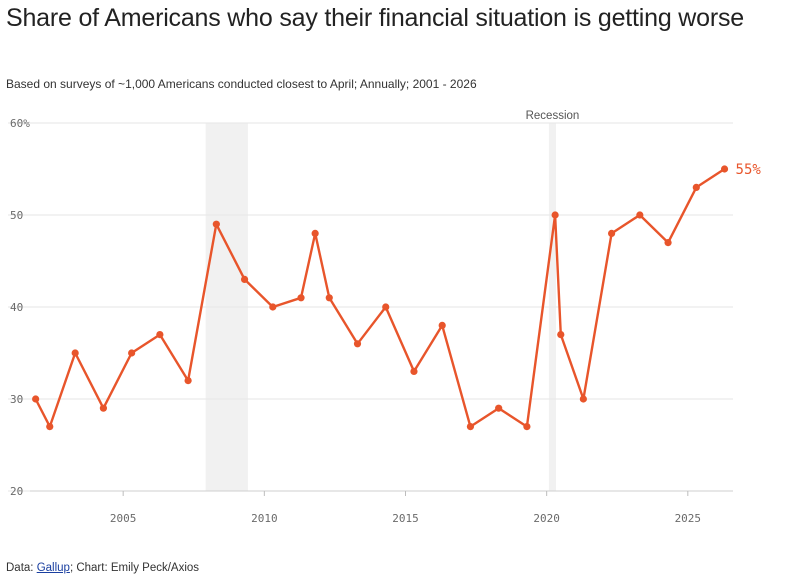 This screenshot has width=785, height=587. Describe the element at coordinates (546, 518) in the screenshot. I see `x-tick-label: 2020` at that location.